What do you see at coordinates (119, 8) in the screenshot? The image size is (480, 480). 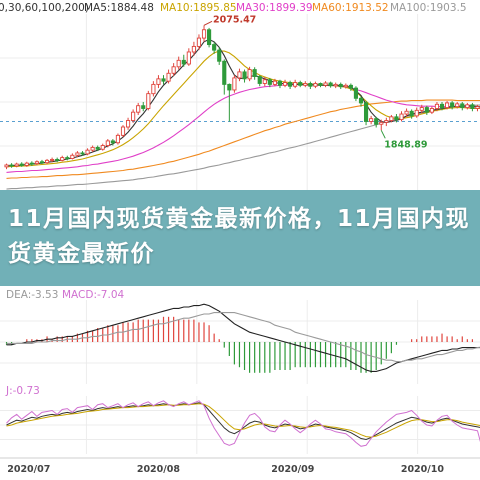 I see `ma-label-ma5: MA5:1884.48` at bounding box center [119, 8].